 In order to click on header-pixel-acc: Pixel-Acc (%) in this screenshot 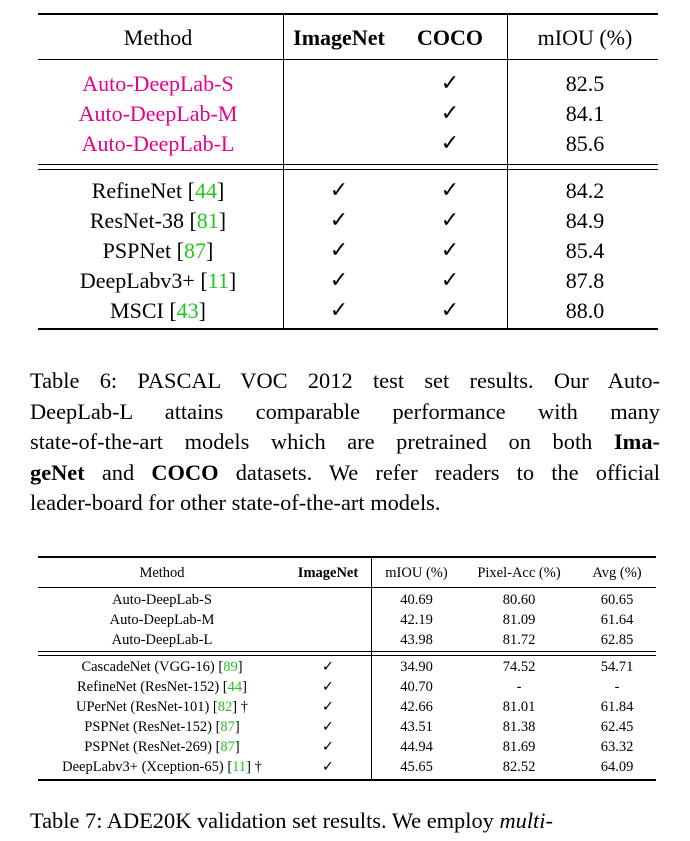, I will do `click(519, 573)`.